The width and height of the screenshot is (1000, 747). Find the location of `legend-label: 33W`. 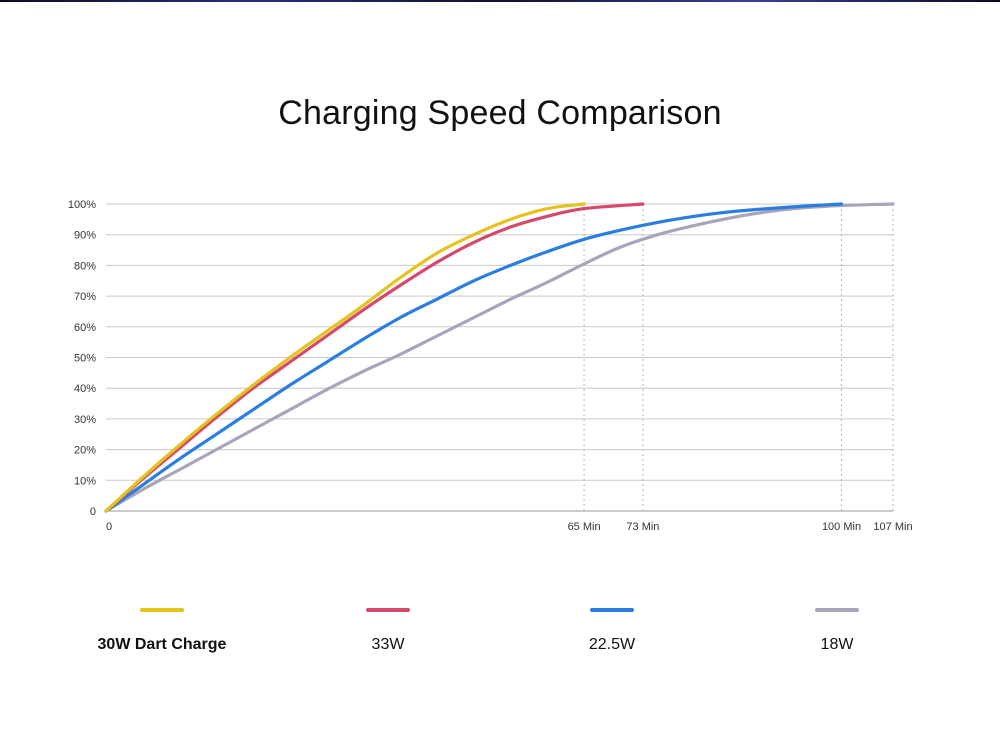

legend-label: 33W is located at coordinates (388, 644).